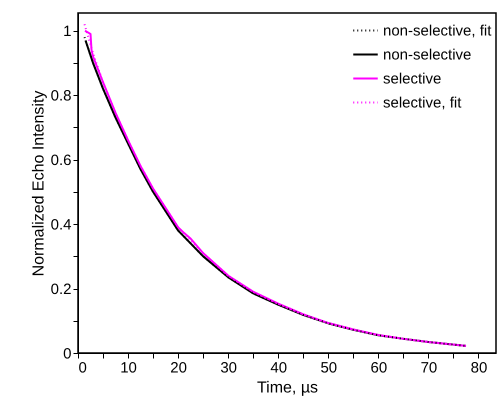  What do you see at coordinates (279, 368) in the screenshot?
I see `x-tick-label: 40` at bounding box center [279, 368].